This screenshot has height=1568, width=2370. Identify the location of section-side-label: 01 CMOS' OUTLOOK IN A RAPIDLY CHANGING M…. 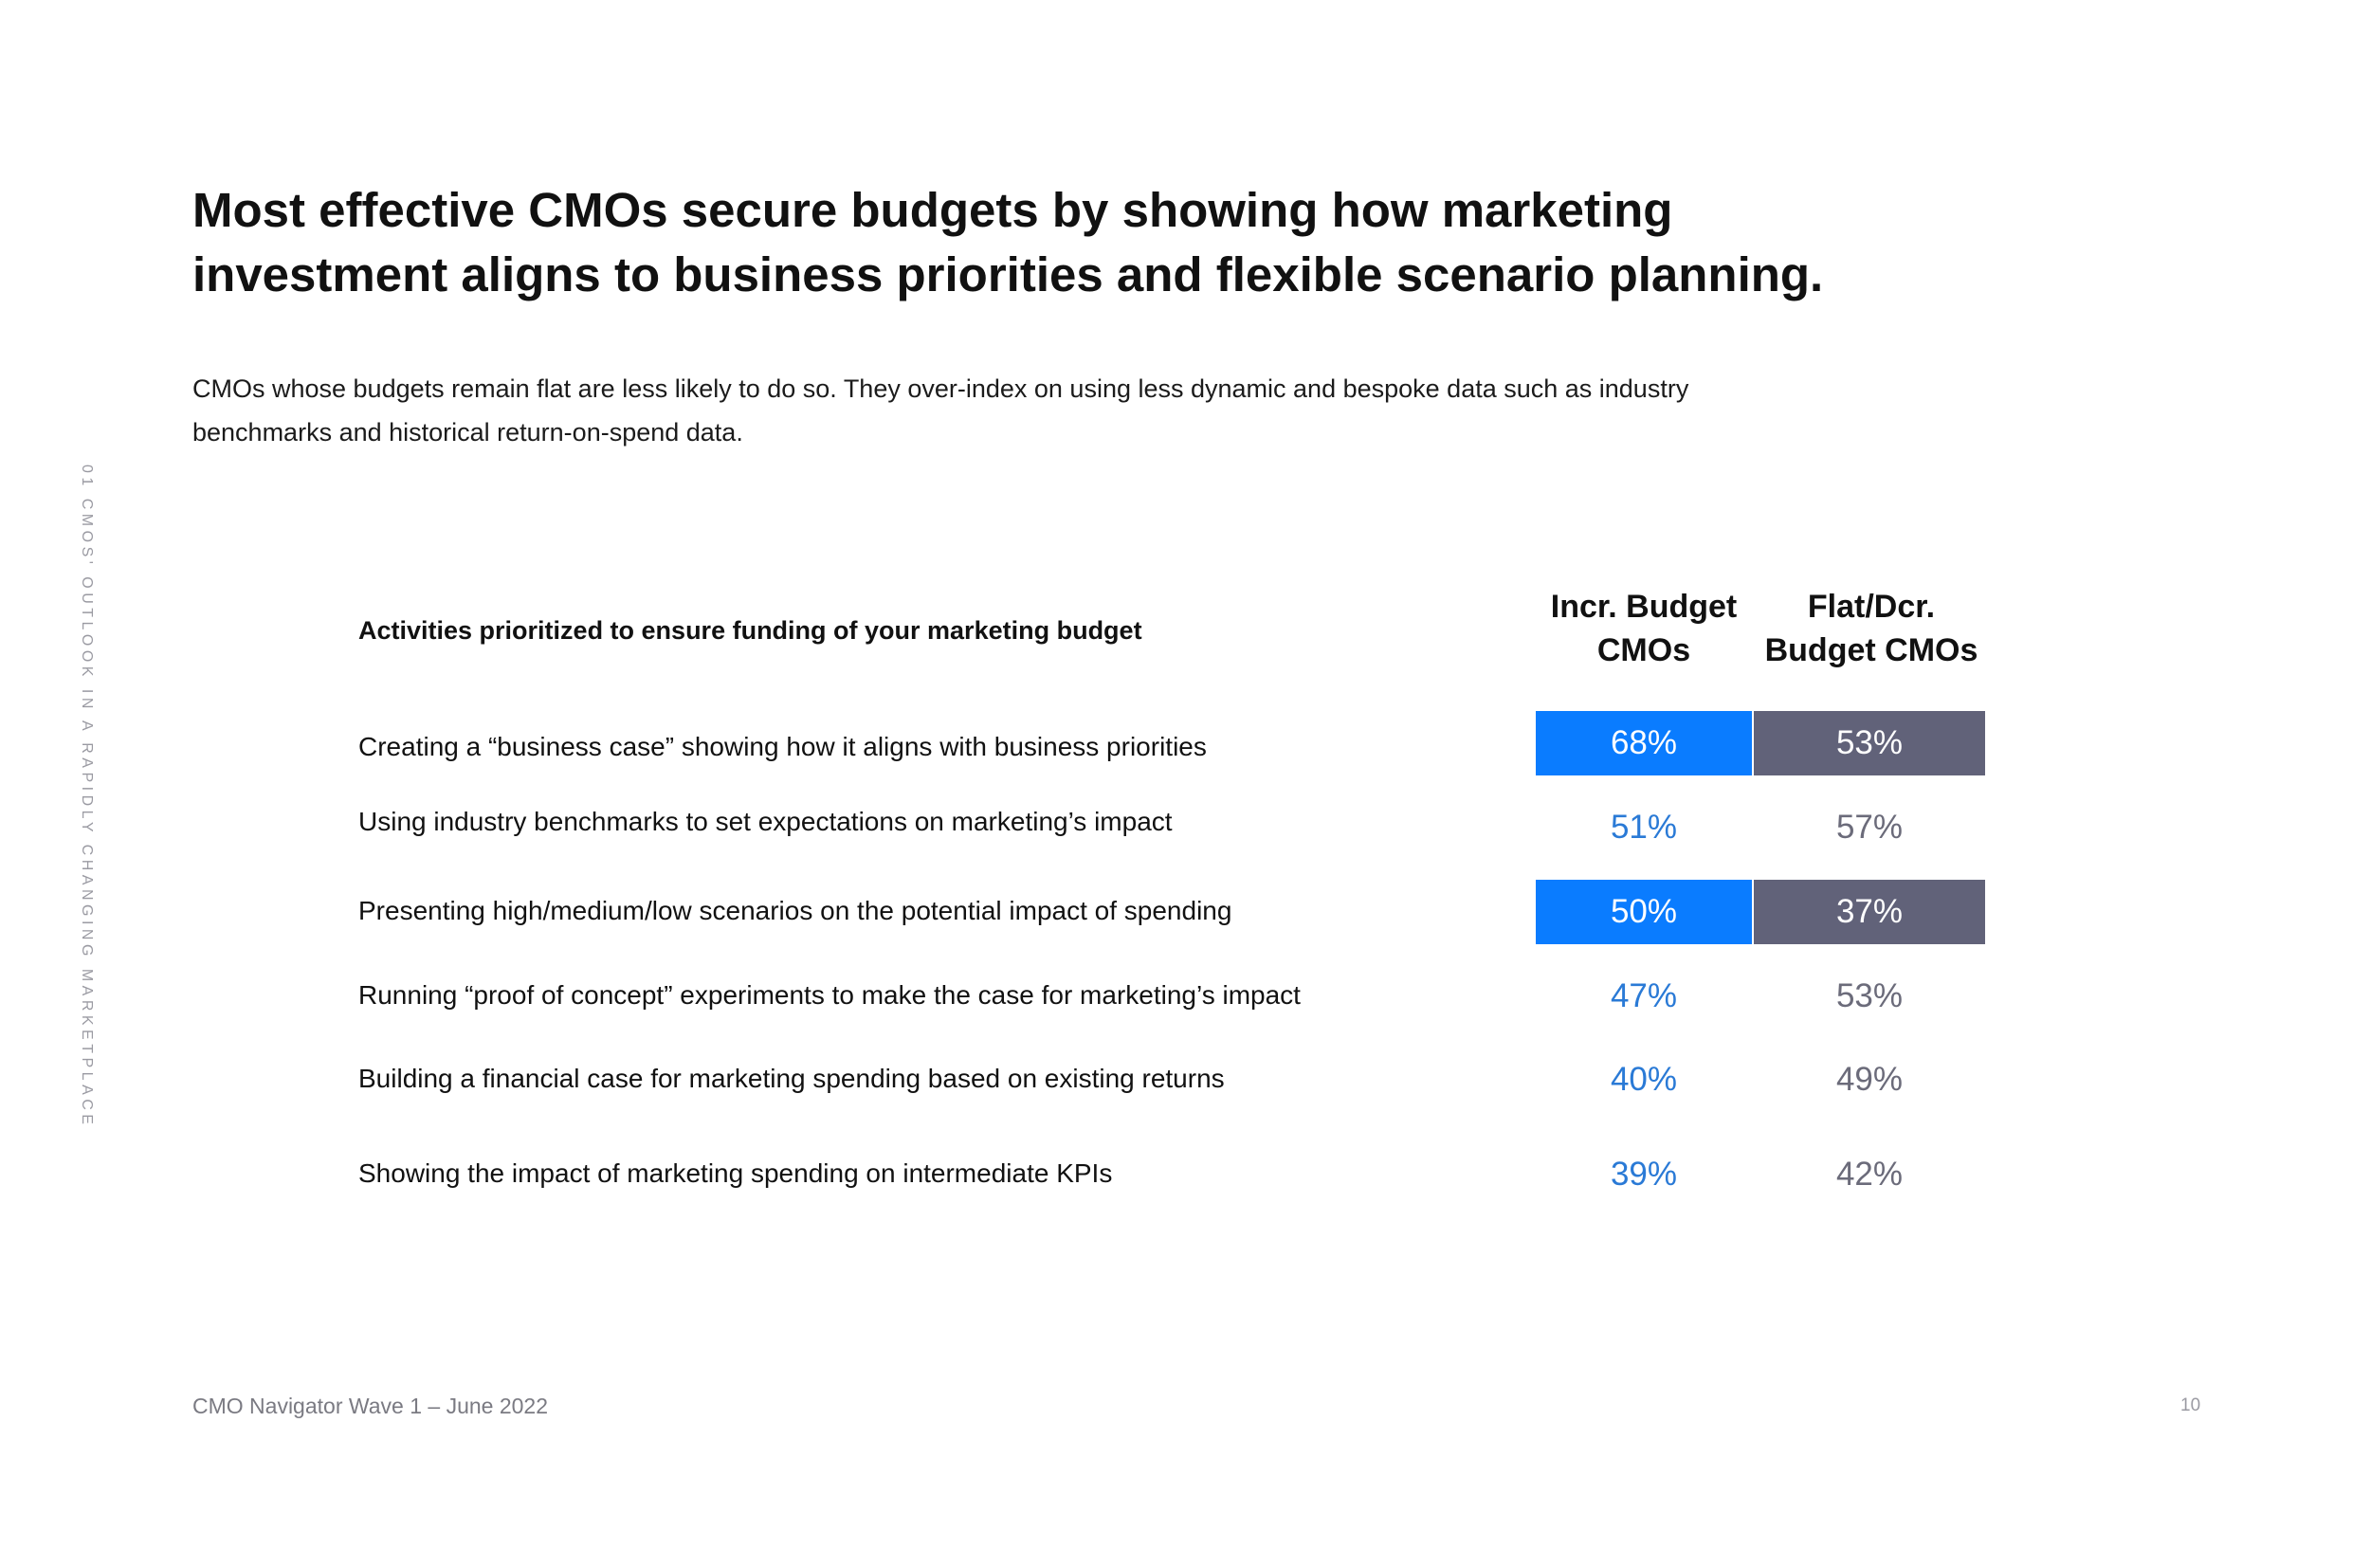
(87, 797).